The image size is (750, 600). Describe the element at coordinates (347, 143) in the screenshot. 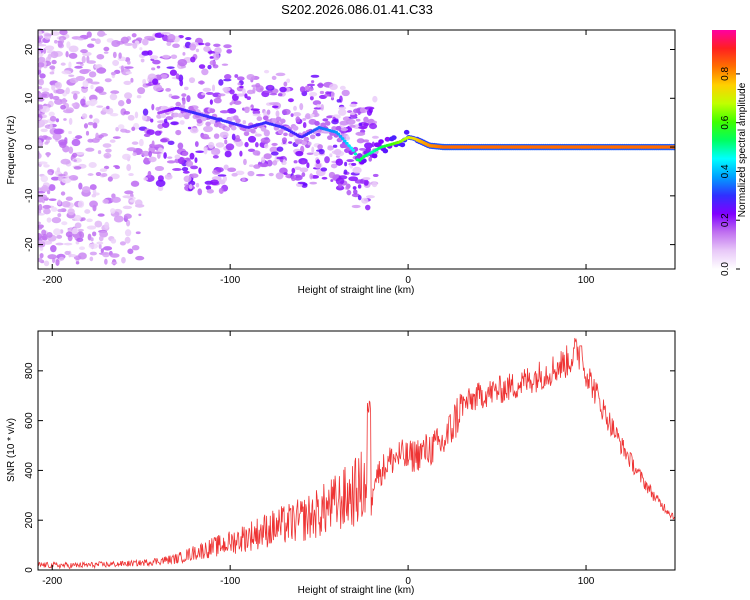

I see `ridge-core` at that location.